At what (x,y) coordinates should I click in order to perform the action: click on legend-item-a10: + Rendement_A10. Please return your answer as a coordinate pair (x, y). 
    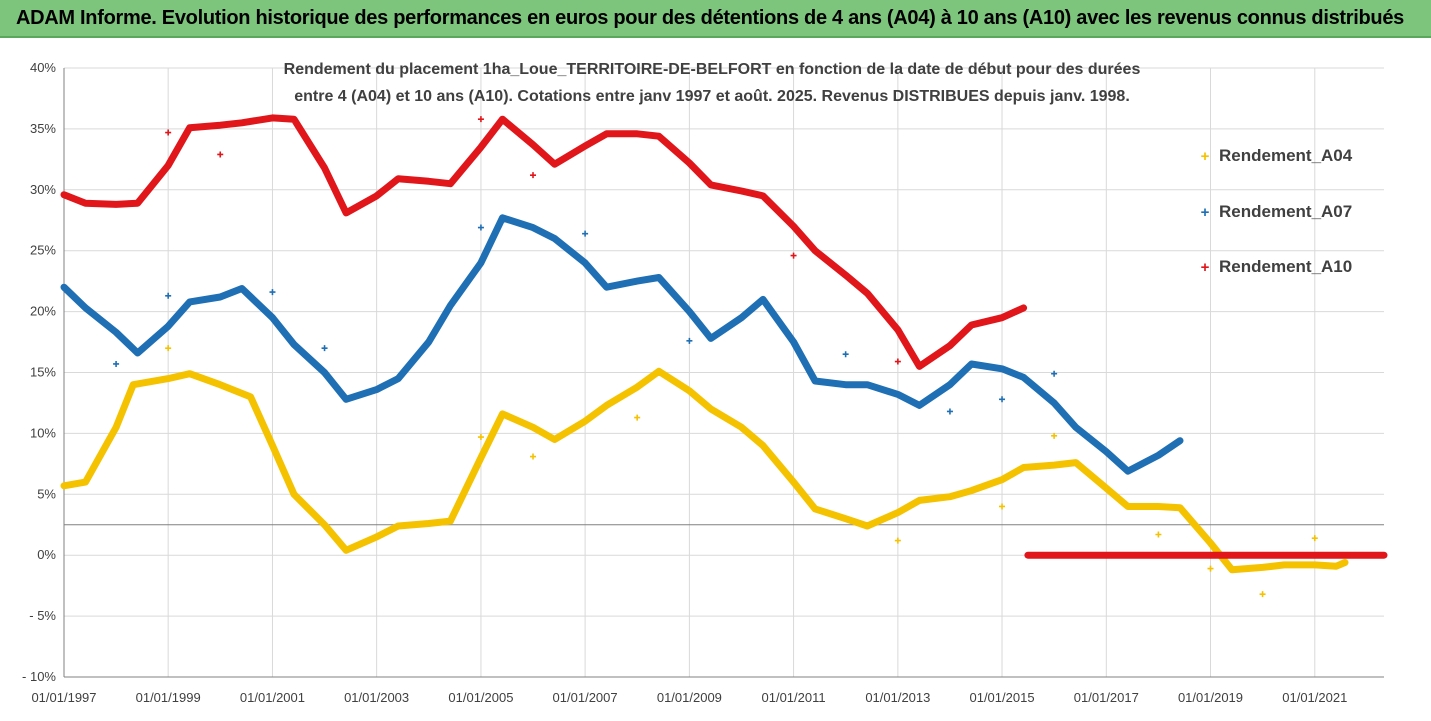
    Looking at the image, I should click on (1277, 266).